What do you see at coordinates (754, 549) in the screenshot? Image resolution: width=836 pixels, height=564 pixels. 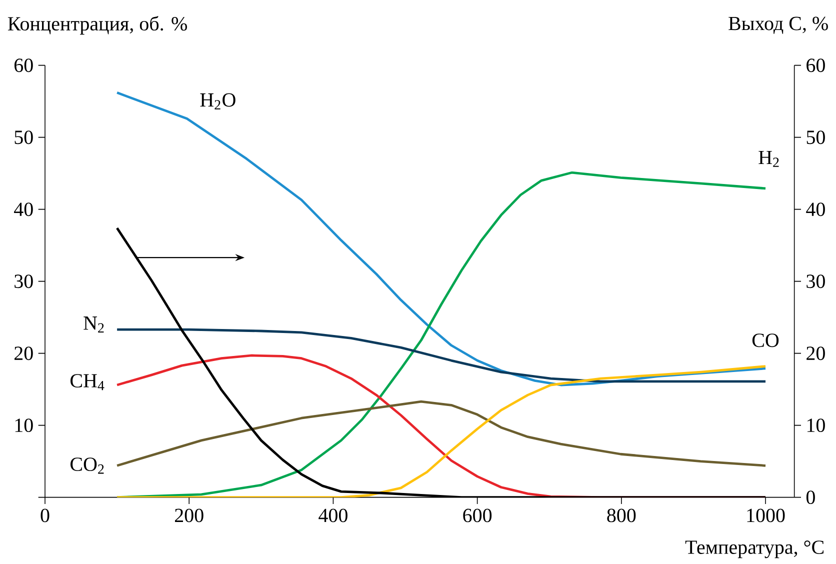 I see `x-axis-title: Температура, °C` at bounding box center [754, 549].